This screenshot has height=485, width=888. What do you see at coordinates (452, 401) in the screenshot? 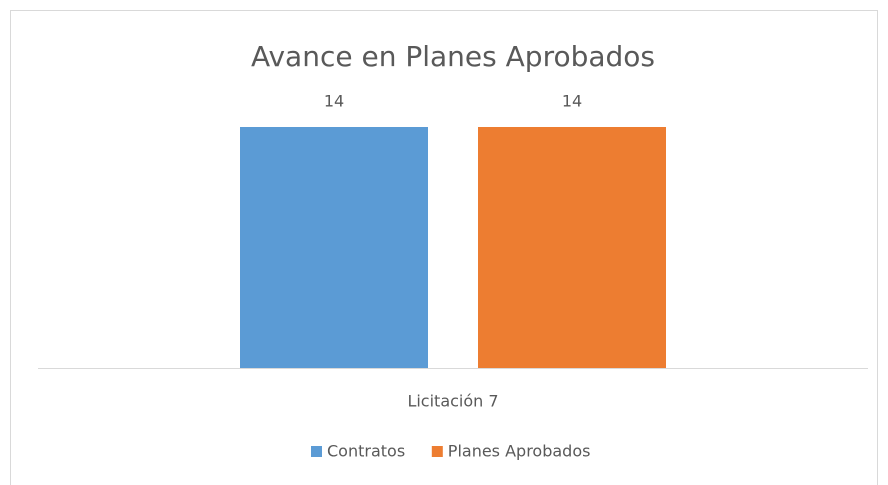
I see `x-tick-label: Licitación 7` at bounding box center [452, 401].